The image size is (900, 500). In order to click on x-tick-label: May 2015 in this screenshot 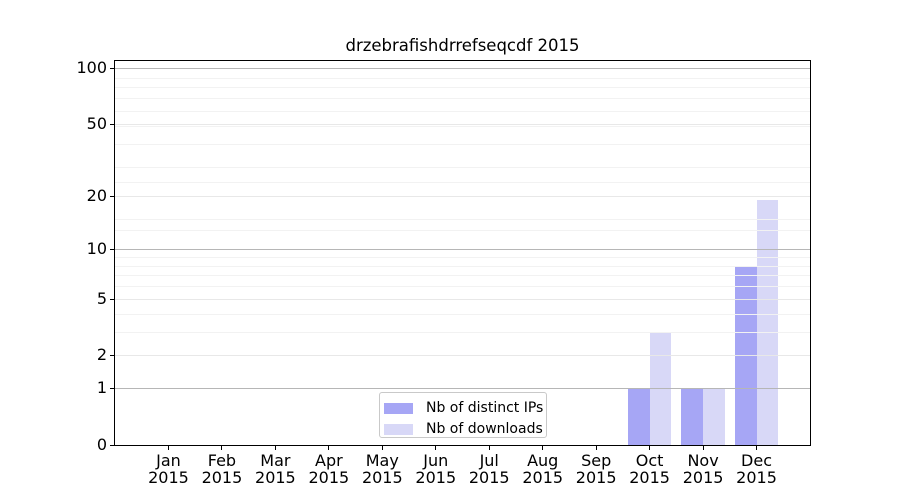, I will do `click(382, 469)`.